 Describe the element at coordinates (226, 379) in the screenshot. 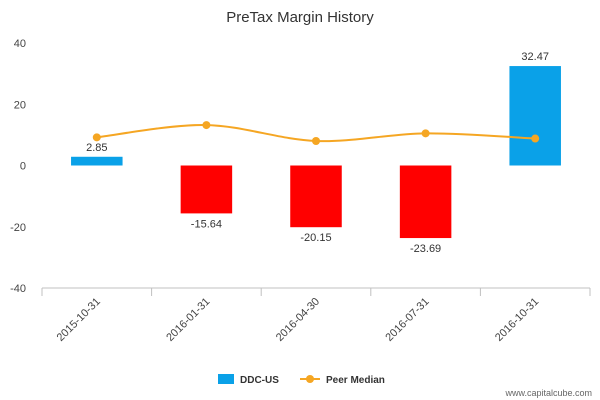

I see `legend-swatch-bars` at that location.